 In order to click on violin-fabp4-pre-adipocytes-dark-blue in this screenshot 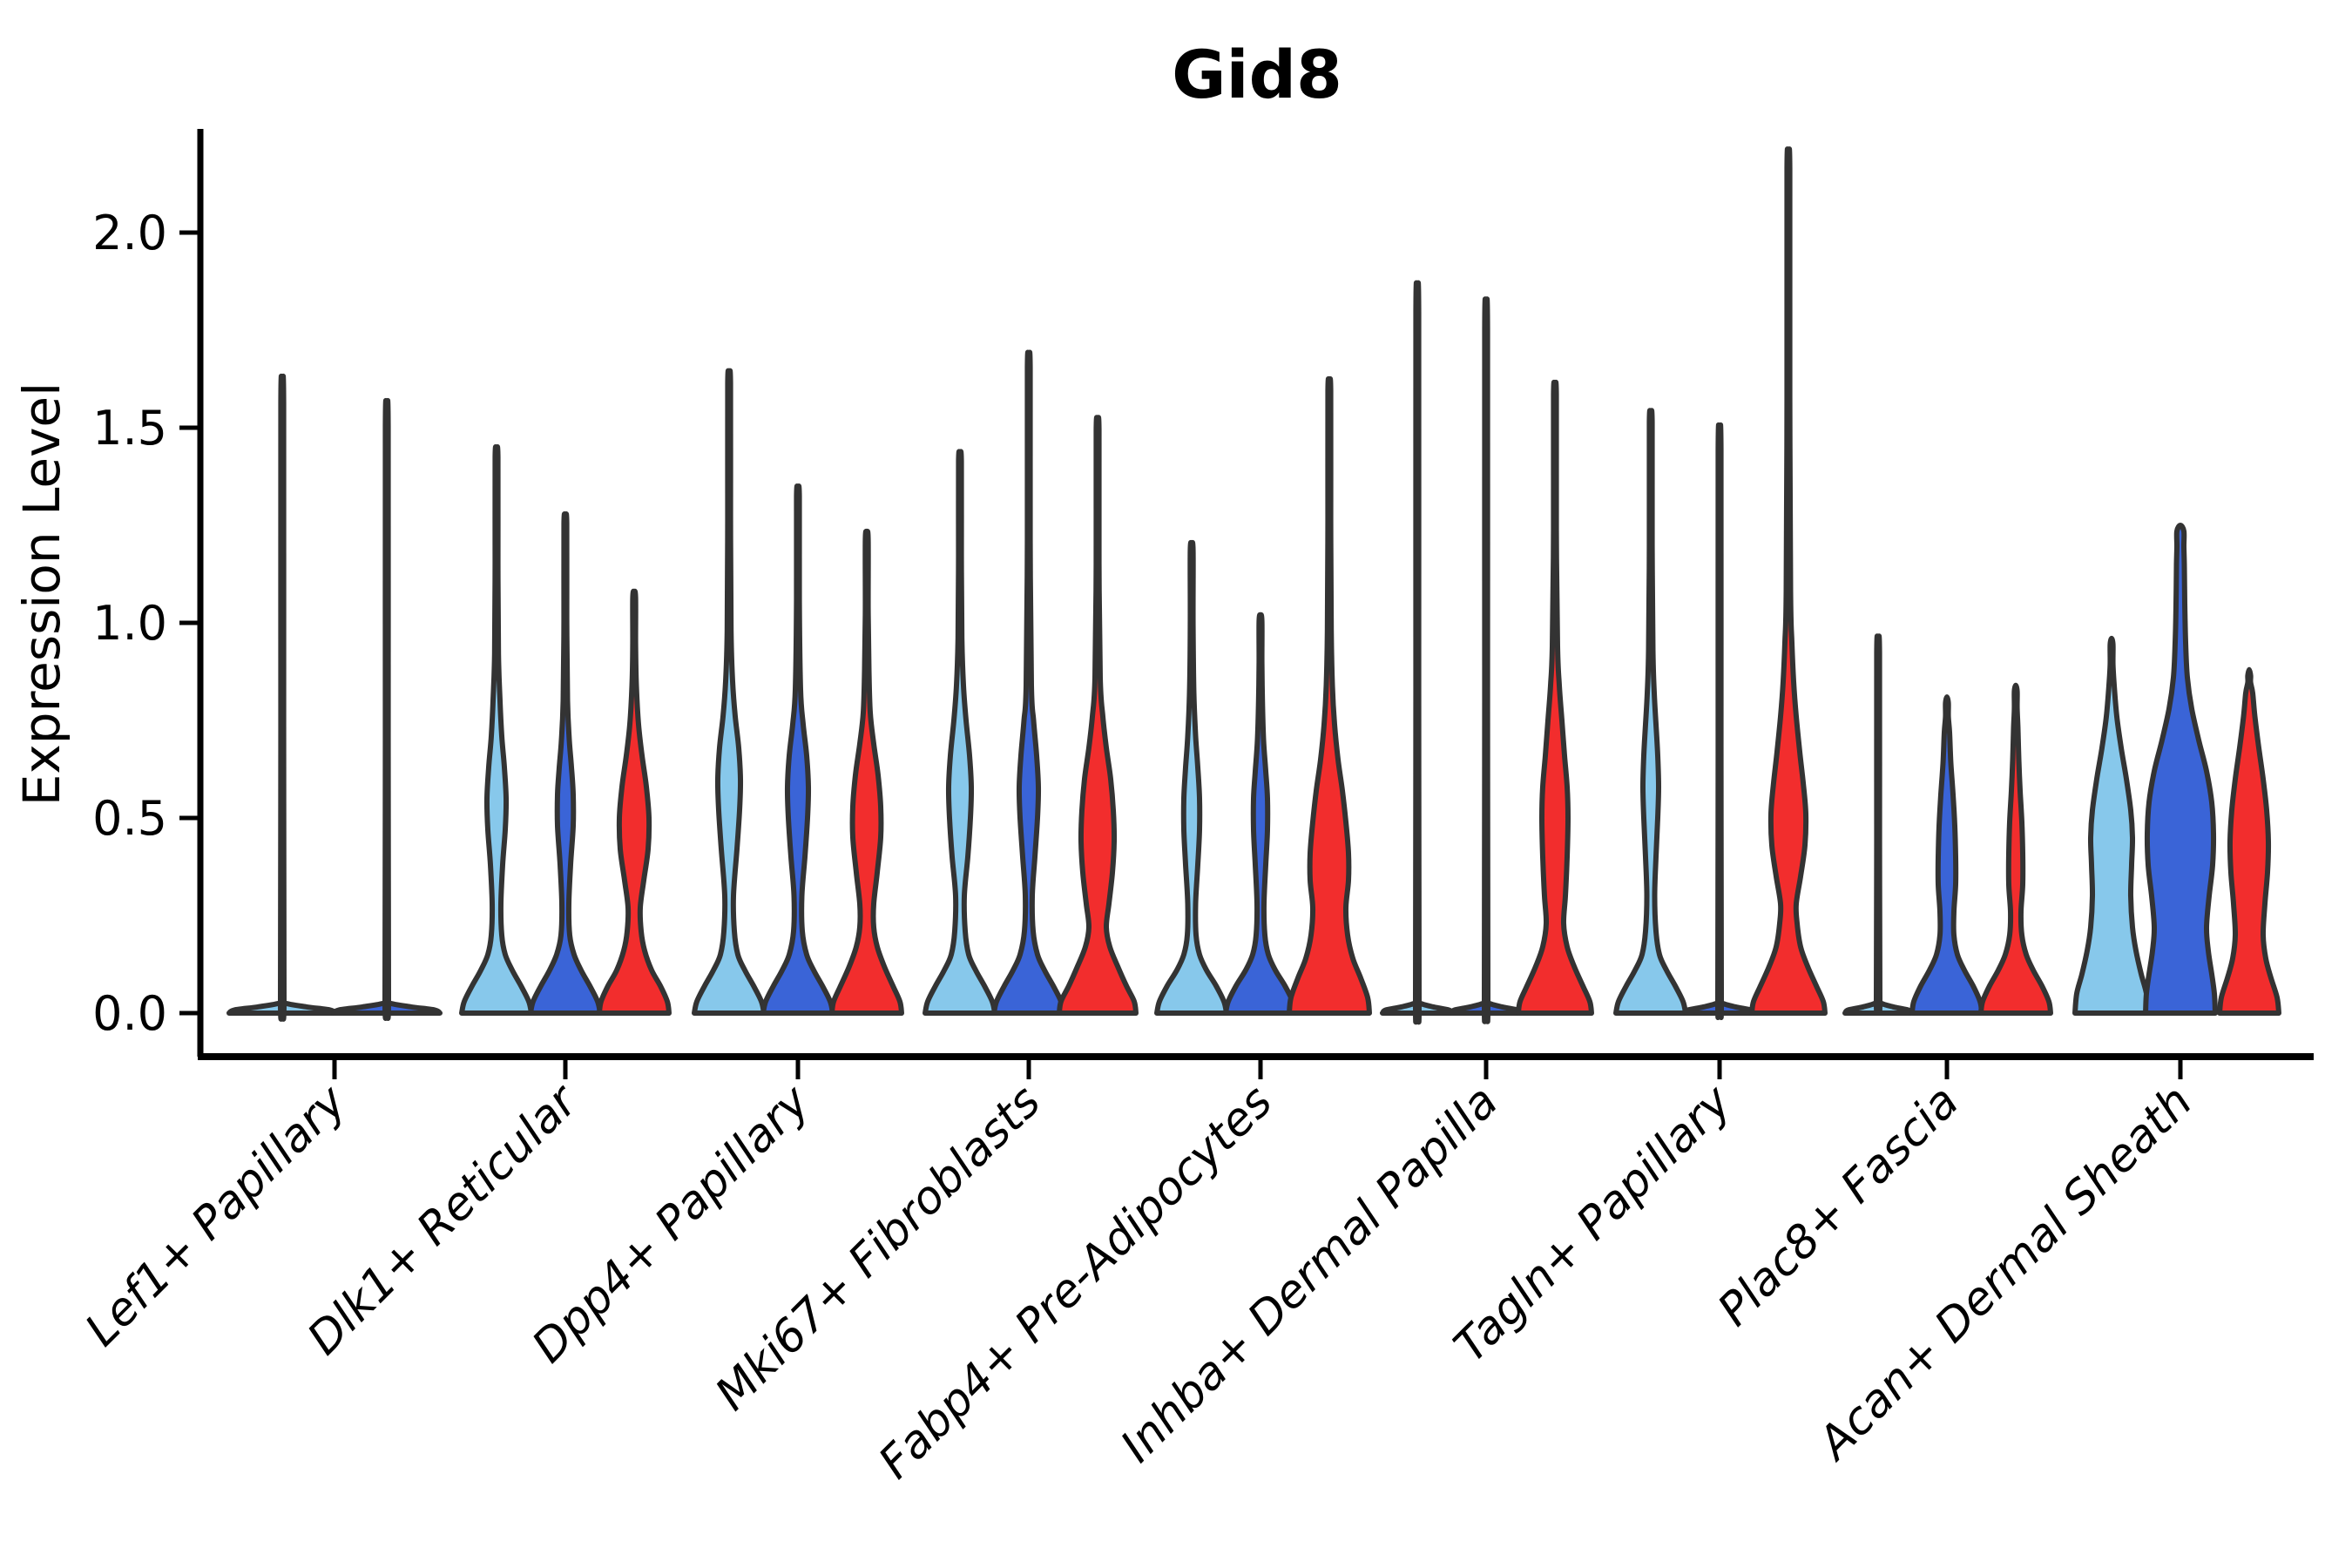, I will do `click(1260, 814)`.